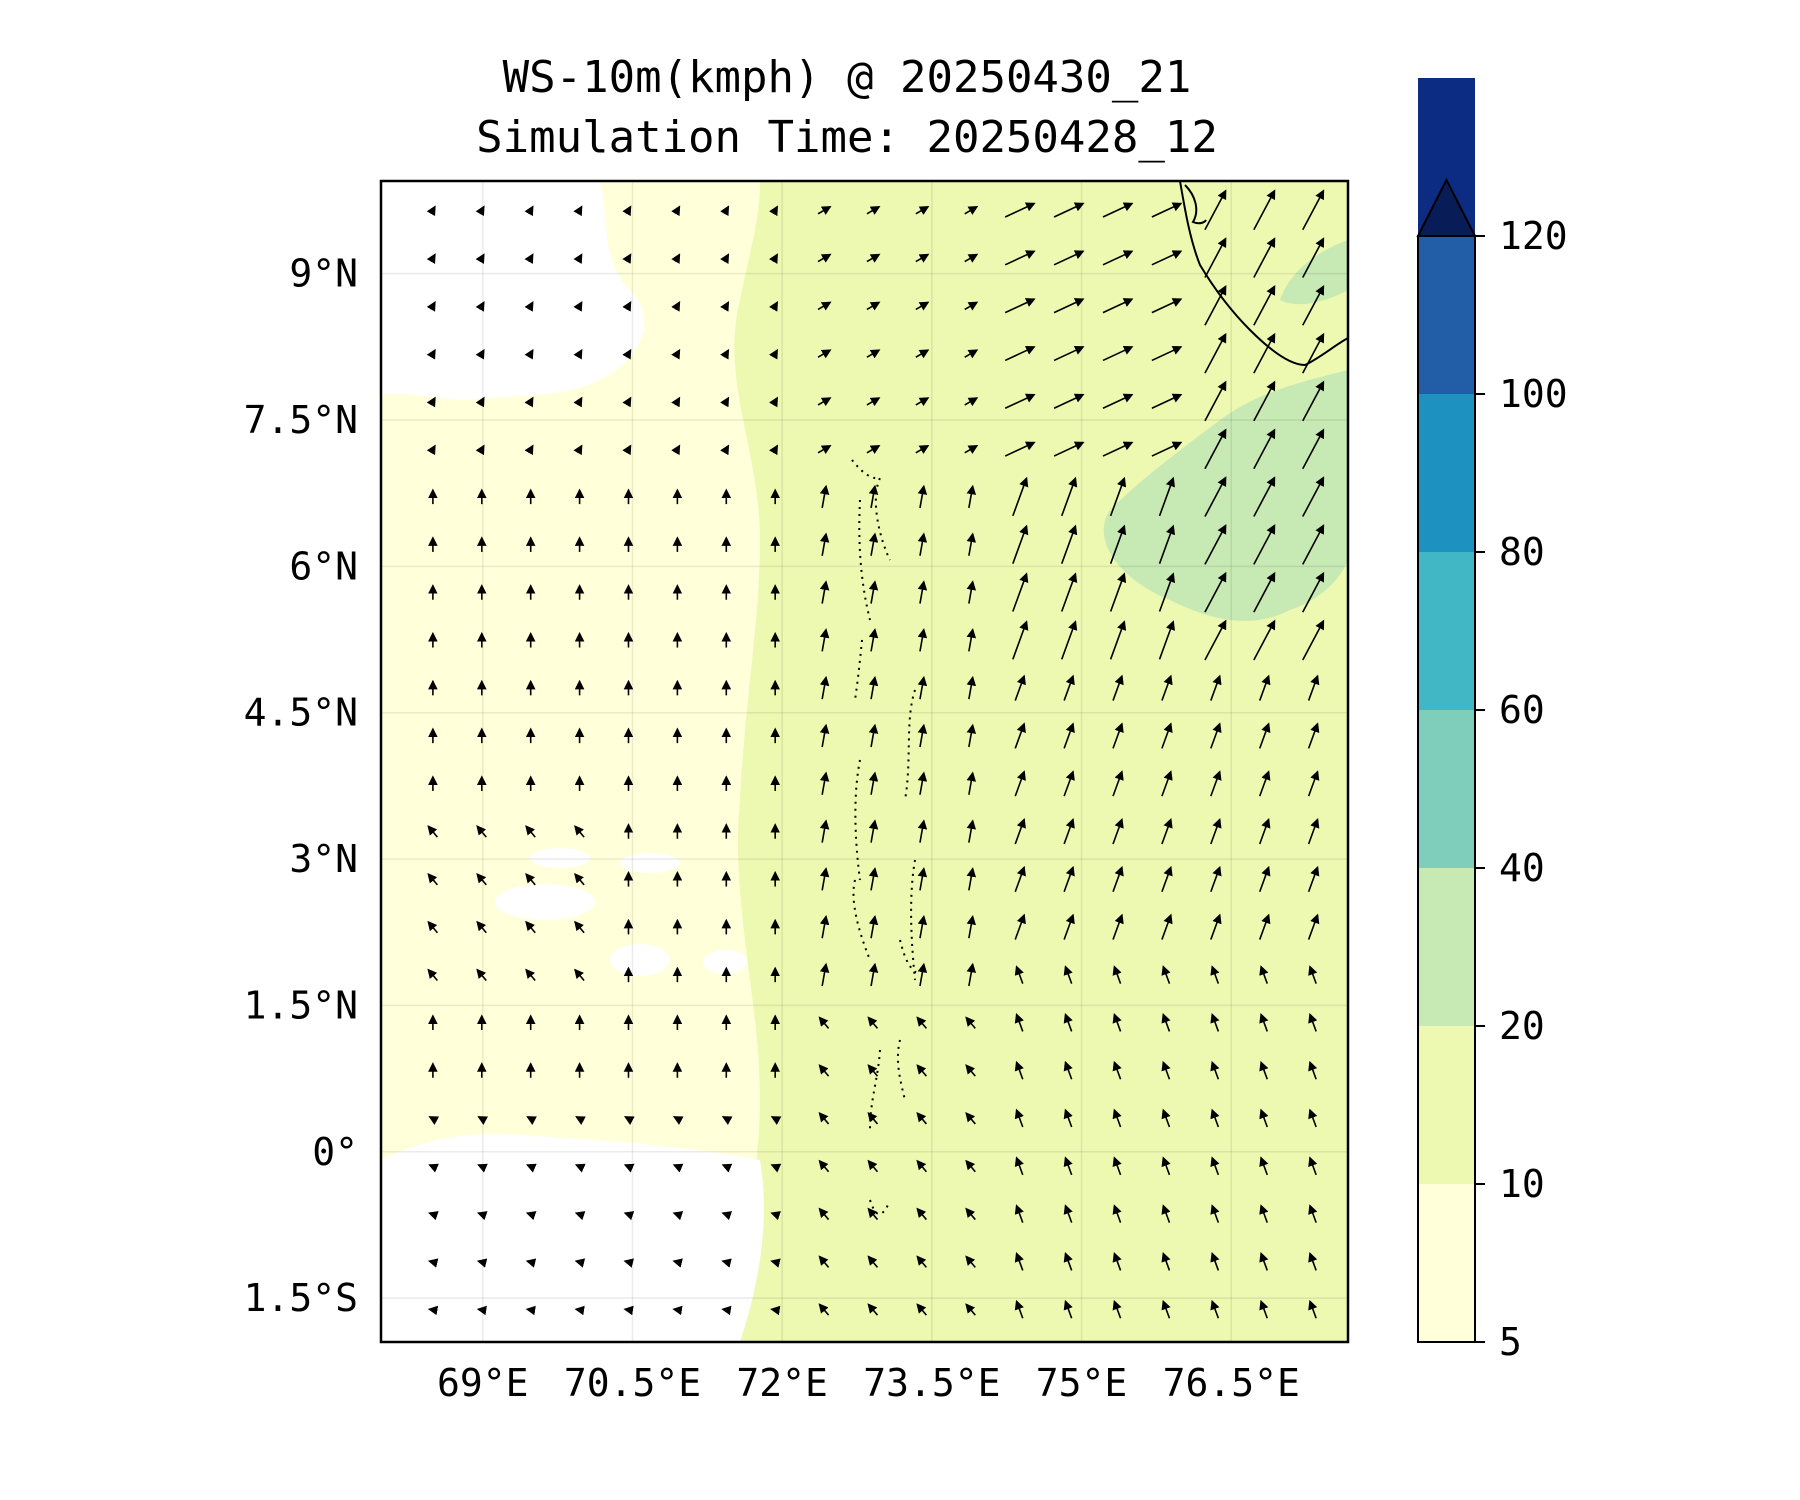 This screenshot has width=1800, height=1500. Describe the element at coordinates (1522, 868) in the screenshot. I see `colorbar-tick-label: 40` at that location.